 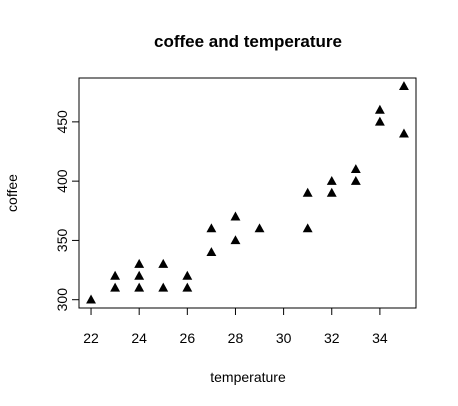 What do you see at coordinates (380, 338) in the screenshot?
I see `x-tick-label: 34` at bounding box center [380, 338].